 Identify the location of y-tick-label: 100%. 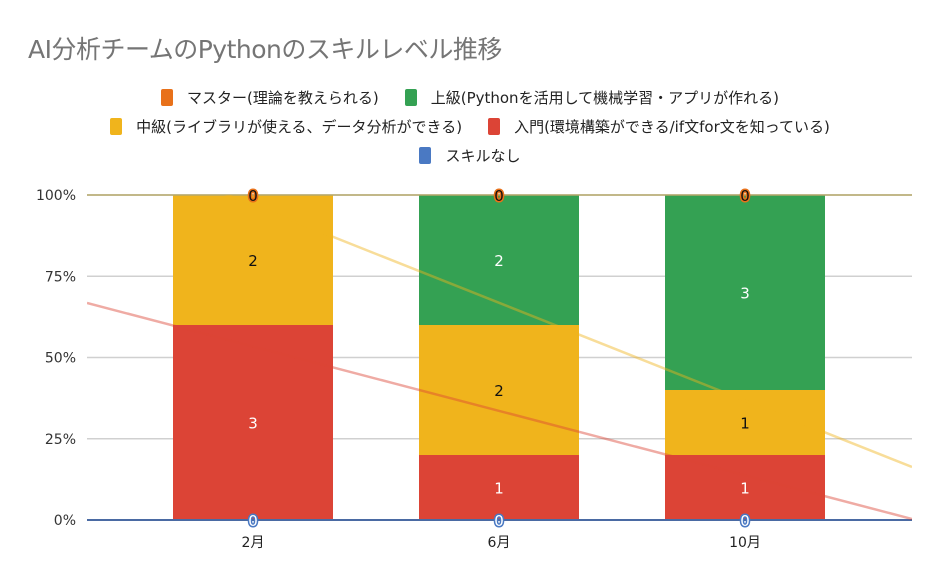
(56, 196).